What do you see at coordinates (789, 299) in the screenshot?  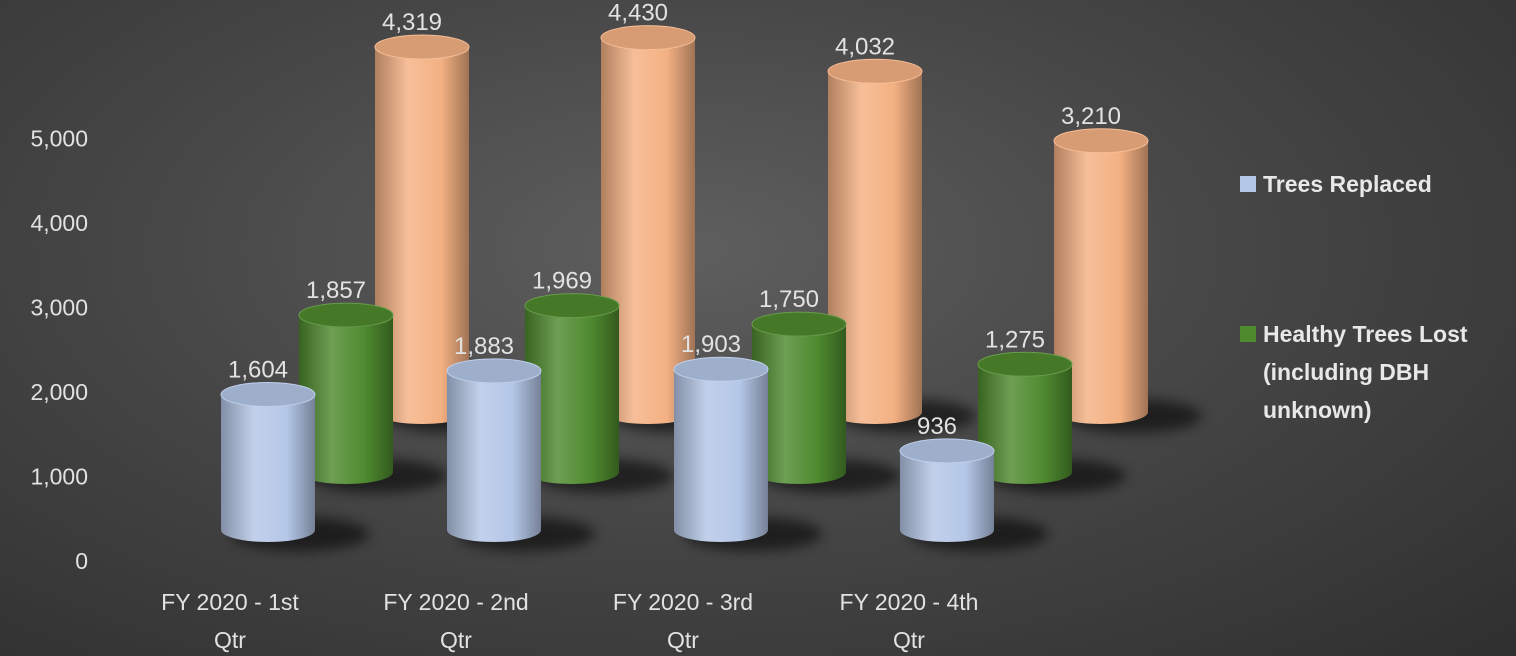 I see `data-label: 1,750` at bounding box center [789, 299].